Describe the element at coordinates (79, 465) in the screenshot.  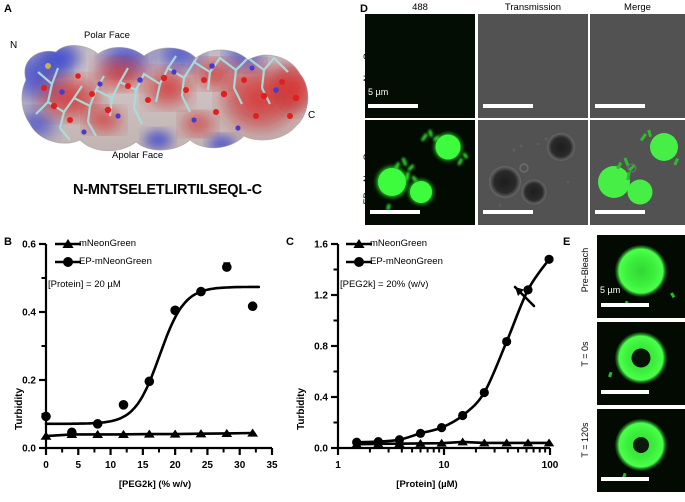
I see `svg-text: 5` at that location.